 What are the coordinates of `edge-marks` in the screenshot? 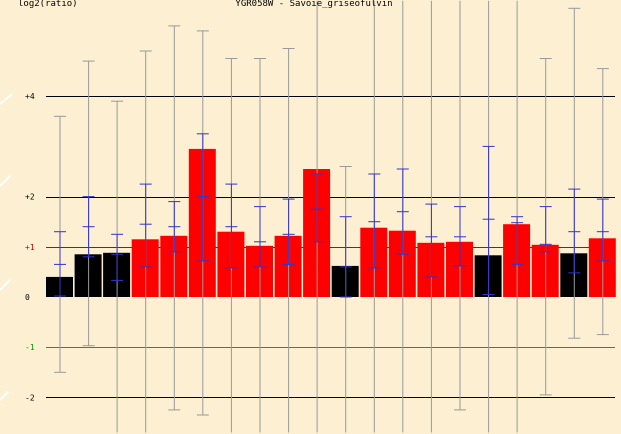 It's located at (6, 247).